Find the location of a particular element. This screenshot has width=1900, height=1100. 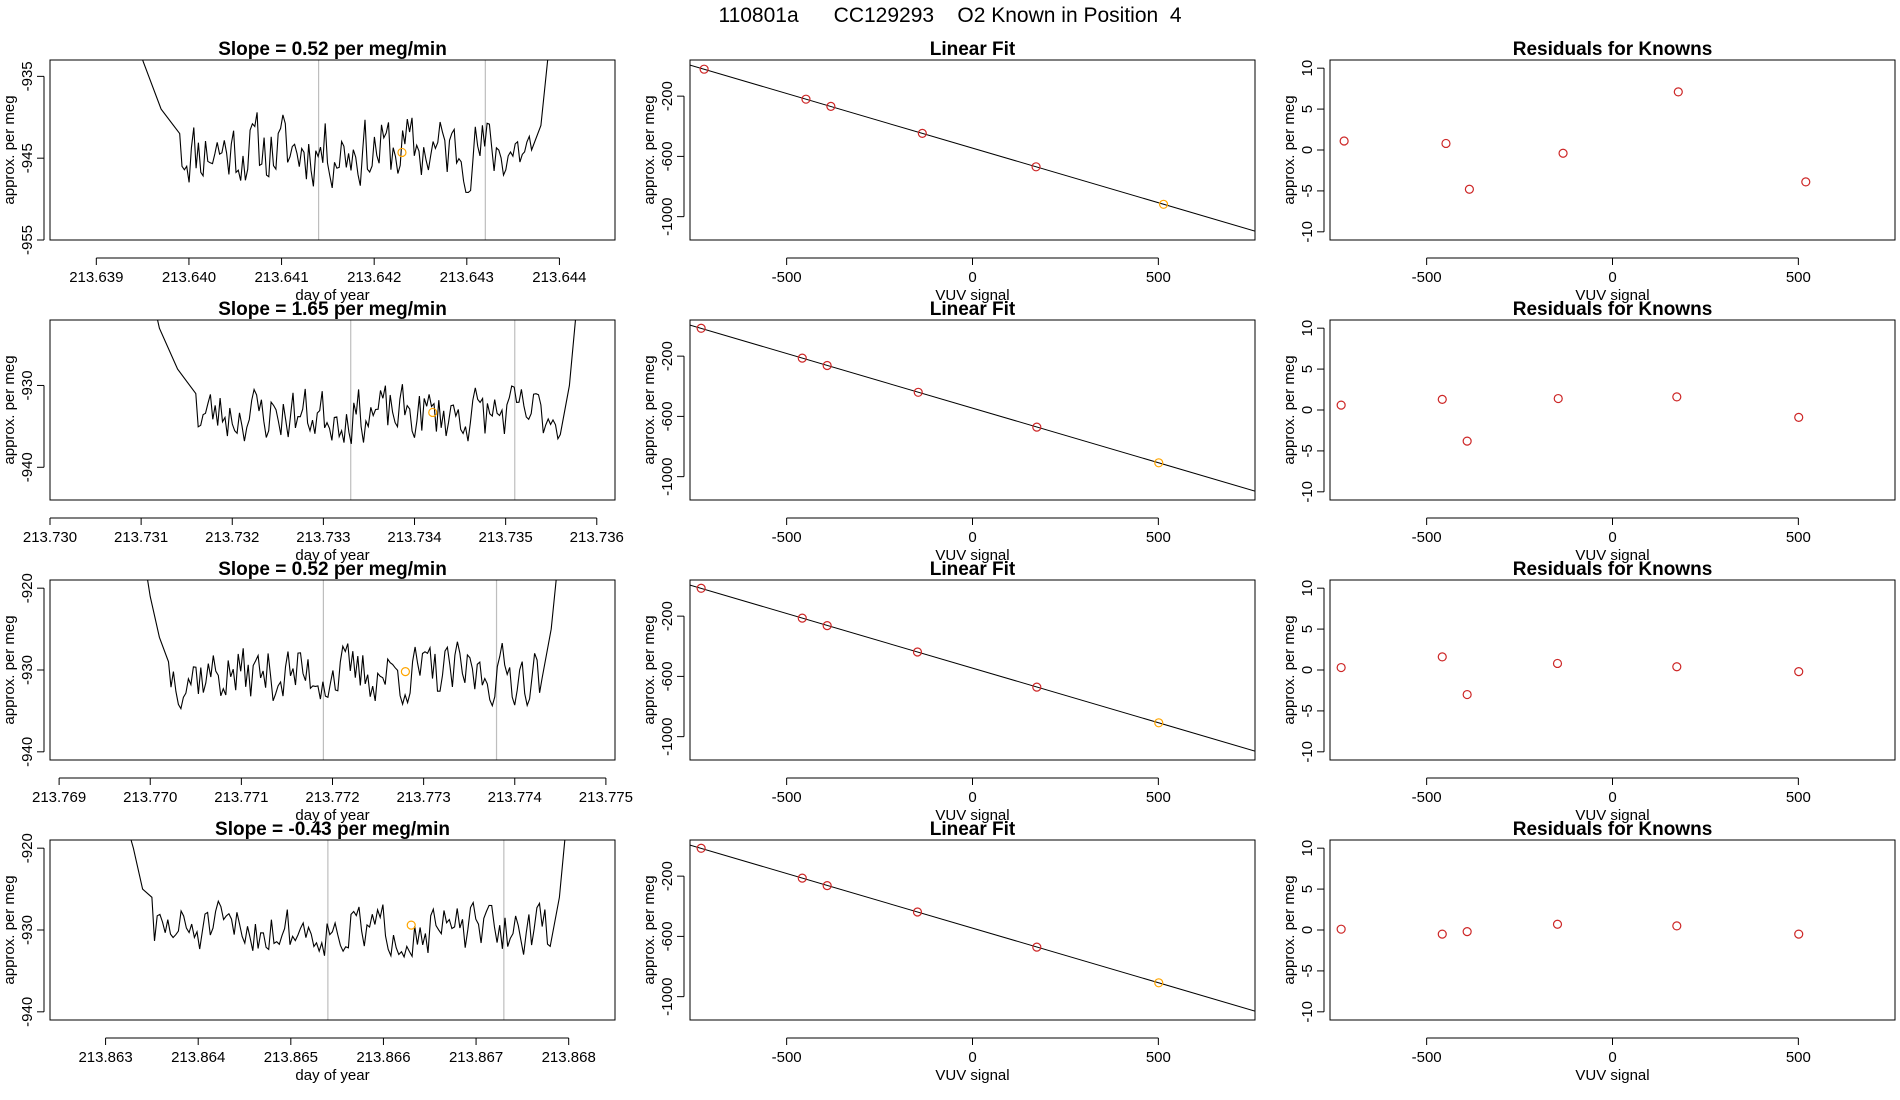

trace-row2-y-axis-label: approx. per meg is located at coordinates (9, 409).